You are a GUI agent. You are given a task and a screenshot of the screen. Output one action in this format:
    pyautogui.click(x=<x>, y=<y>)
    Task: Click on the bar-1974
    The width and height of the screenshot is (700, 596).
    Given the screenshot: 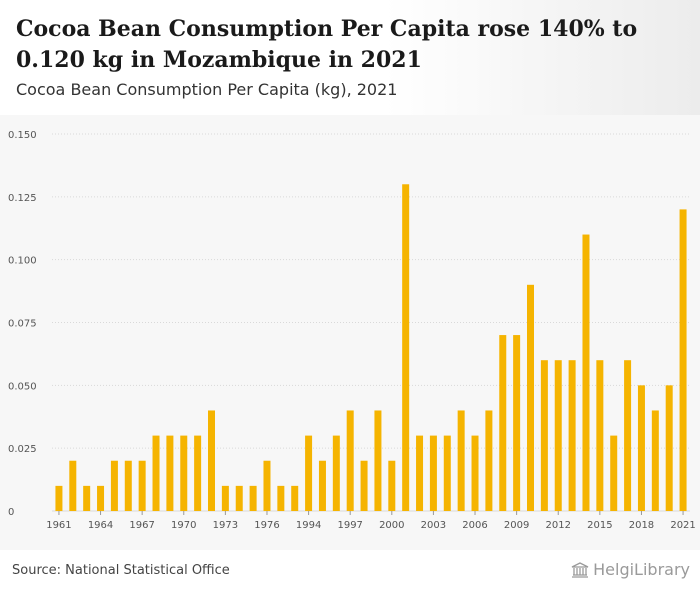 What is the action you would take?
    pyautogui.click(x=239, y=498)
    